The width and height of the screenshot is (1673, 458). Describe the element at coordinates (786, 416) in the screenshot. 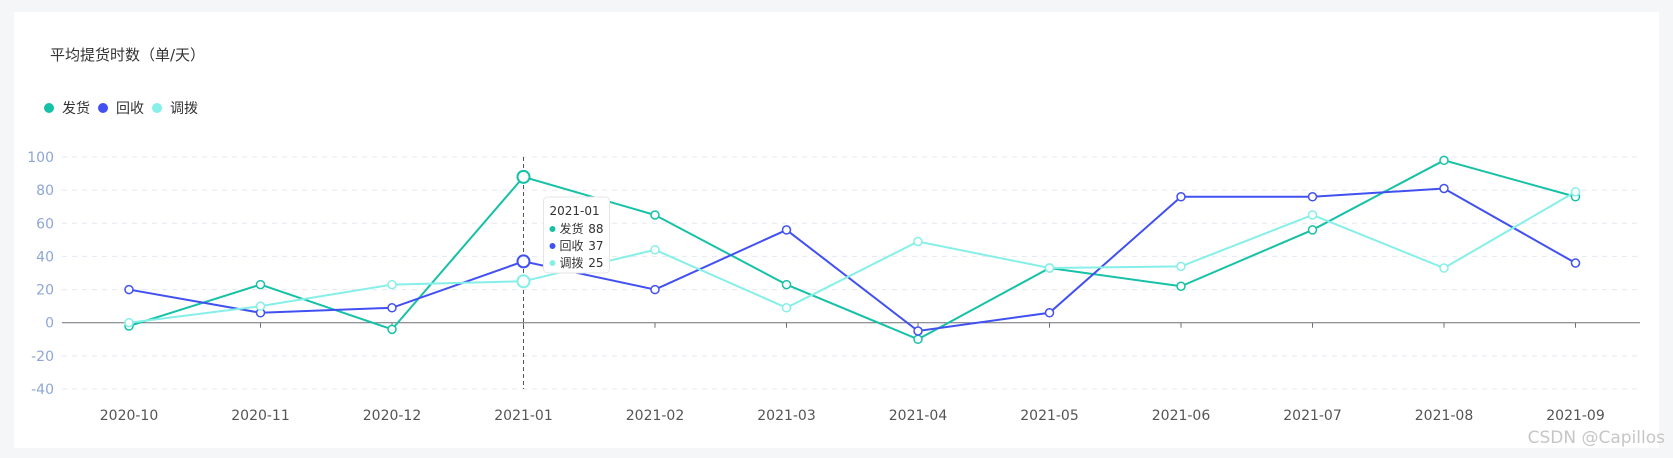

I see `x-tick-label: 2021-03` at that location.